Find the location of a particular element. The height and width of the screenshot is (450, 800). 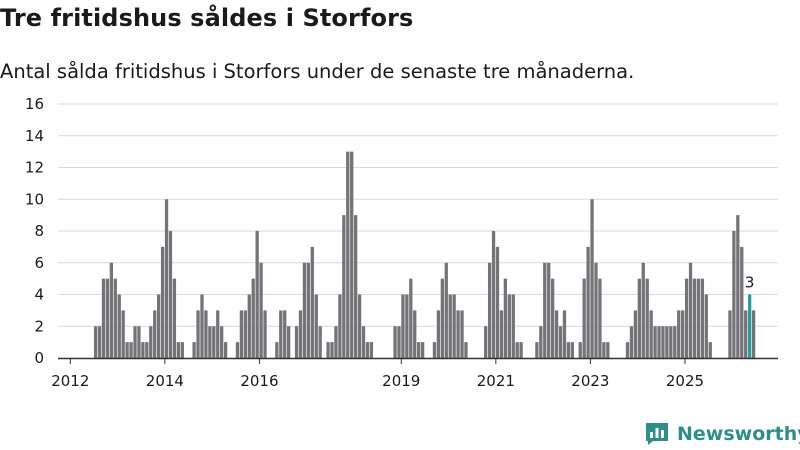

y-tick-label: 12 is located at coordinates (34, 168).